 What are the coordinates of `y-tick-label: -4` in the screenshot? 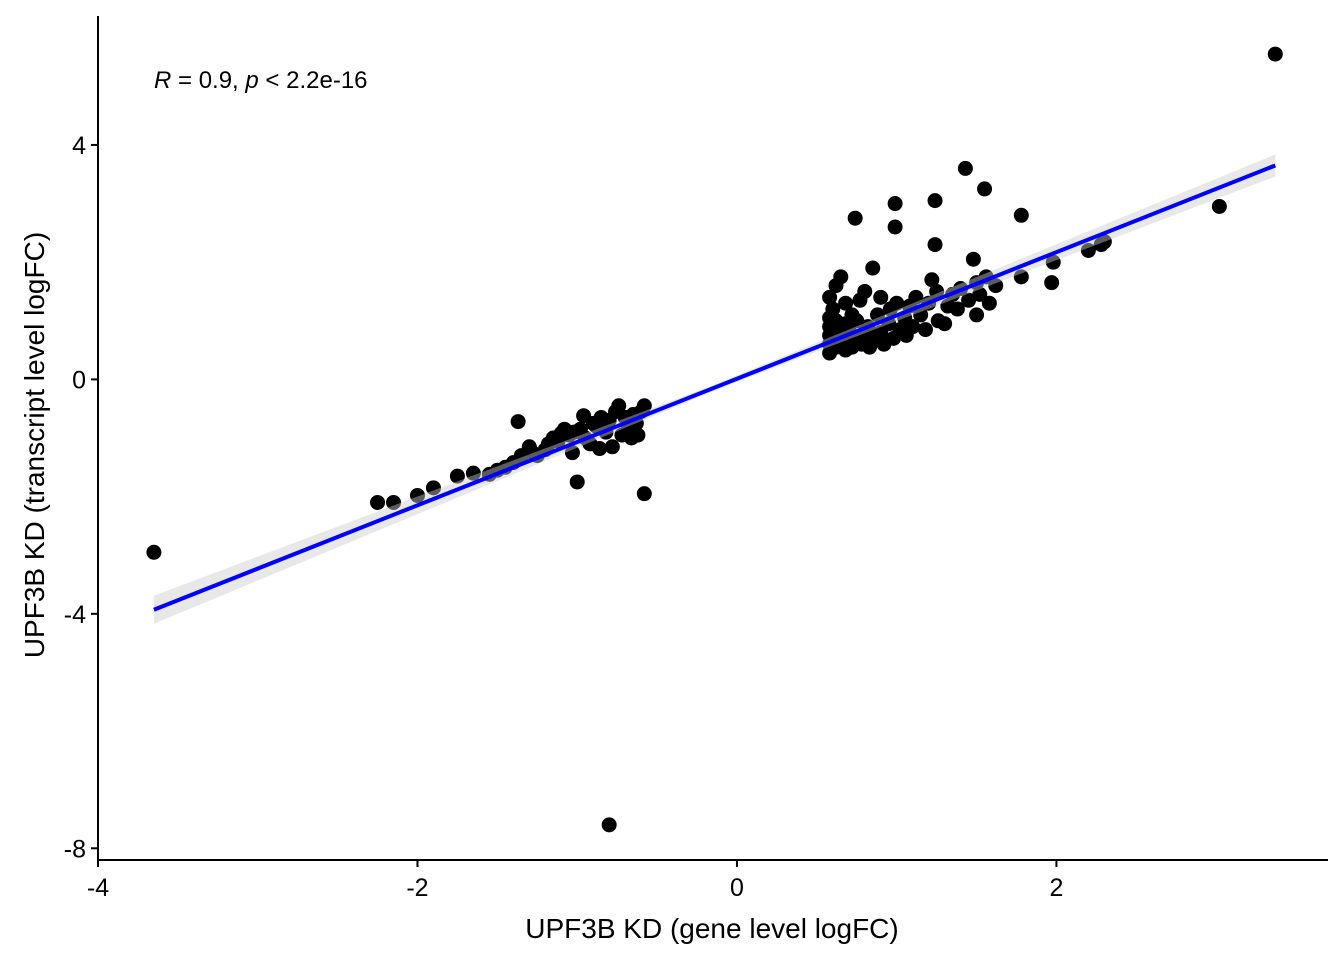 It's located at (75, 615).